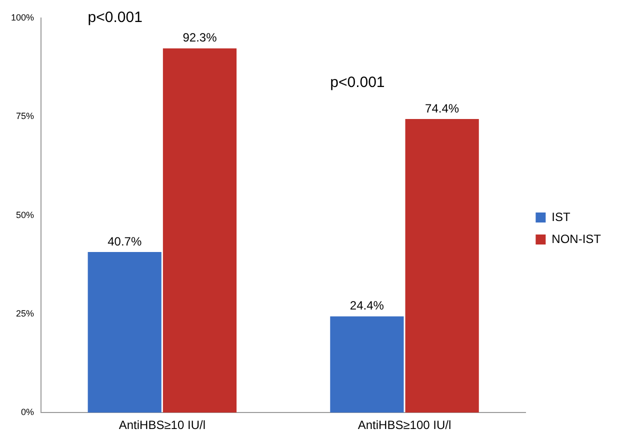  What do you see at coordinates (562, 217) in the screenshot?
I see `legend-label: IST` at bounding box center [562, 217].